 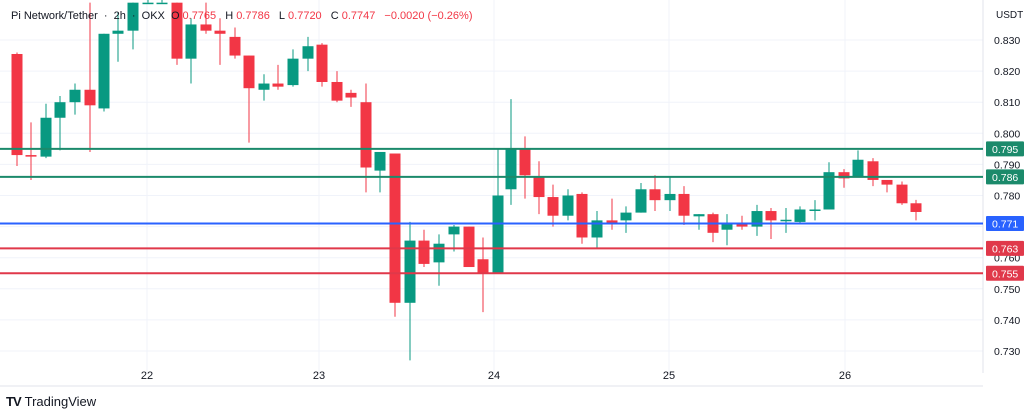 What do you see at coordinates (358, 16) in the screenshot?
I see `close-value: 0.7747` at bounding box center [358, 16].